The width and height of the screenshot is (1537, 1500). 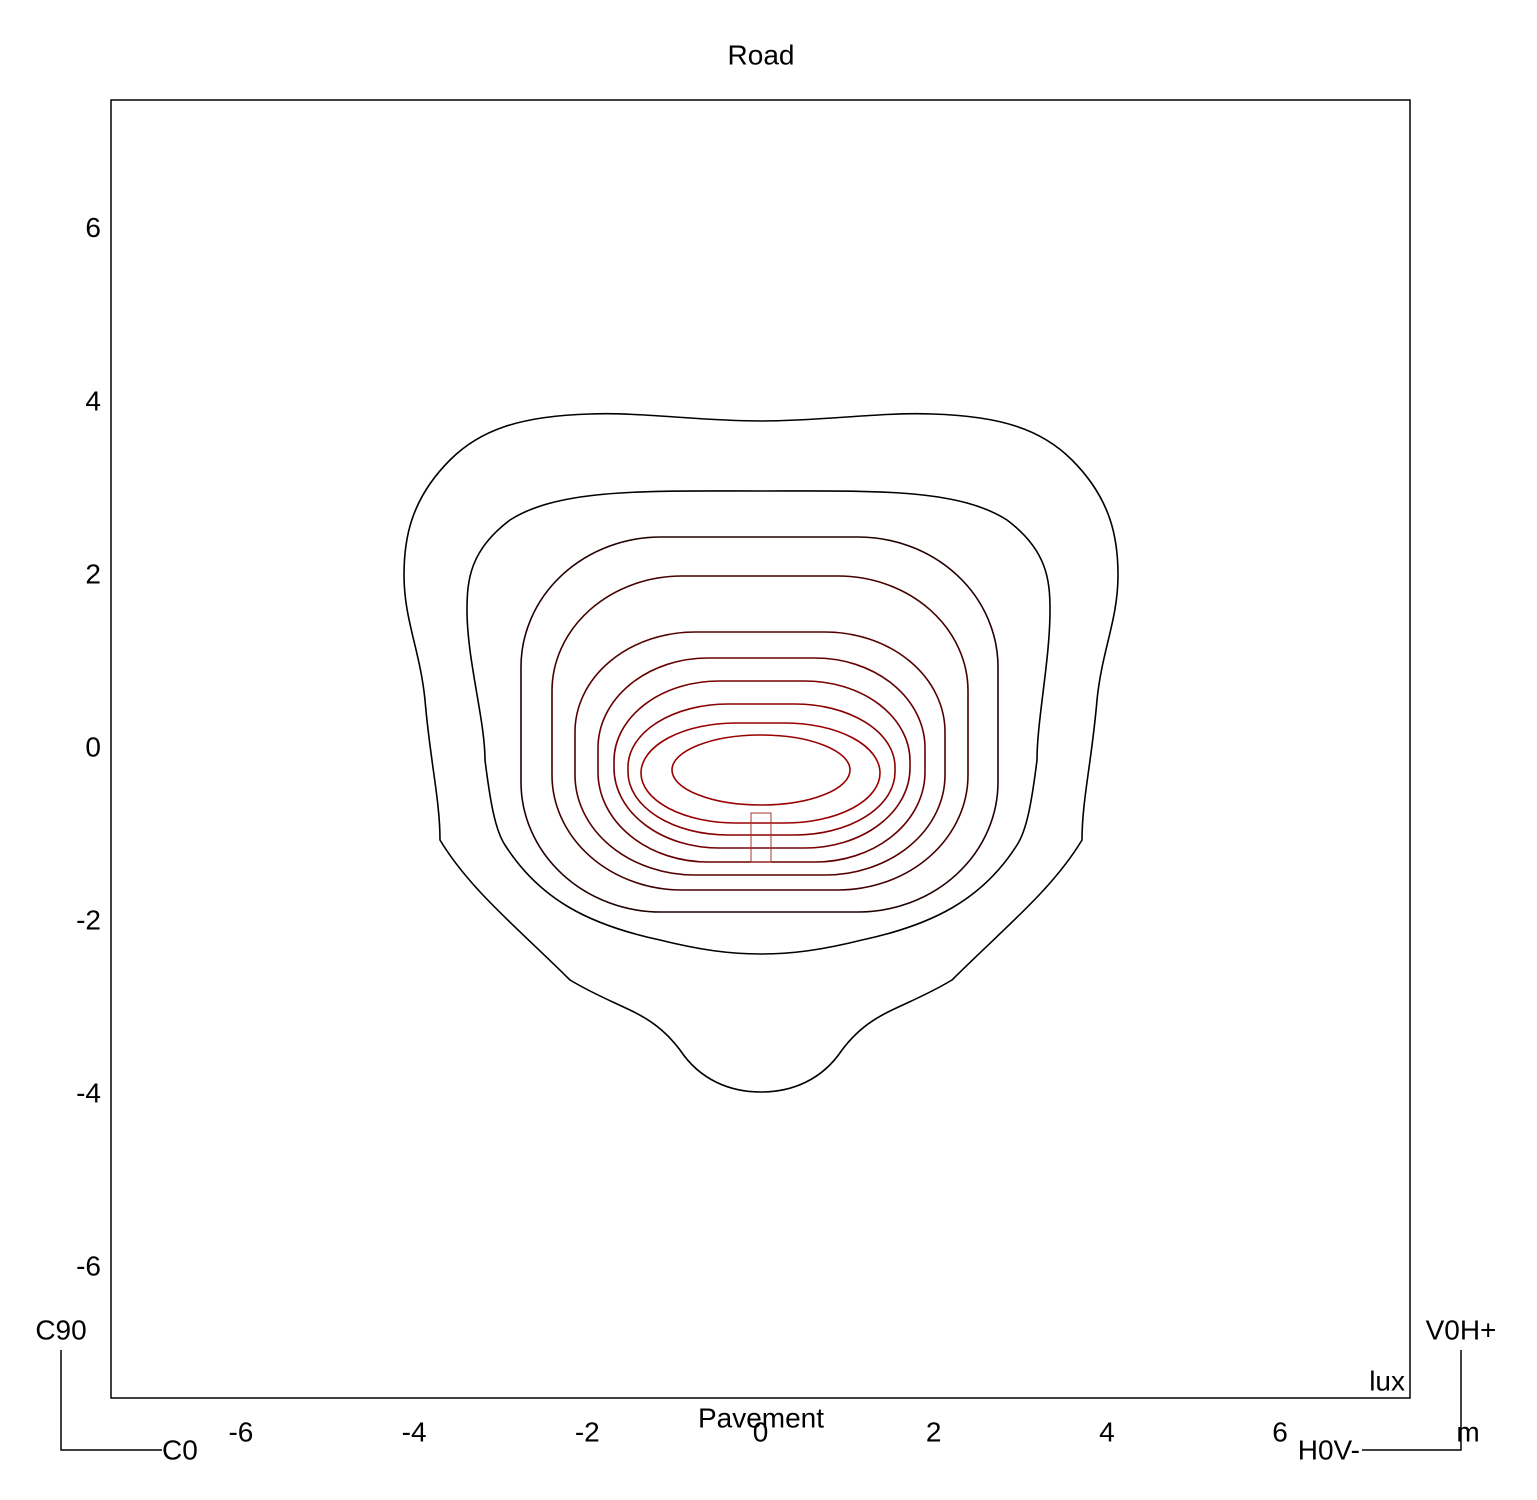 I want to click on orientation-label: H0V-, so click(x=1329, y=1449).